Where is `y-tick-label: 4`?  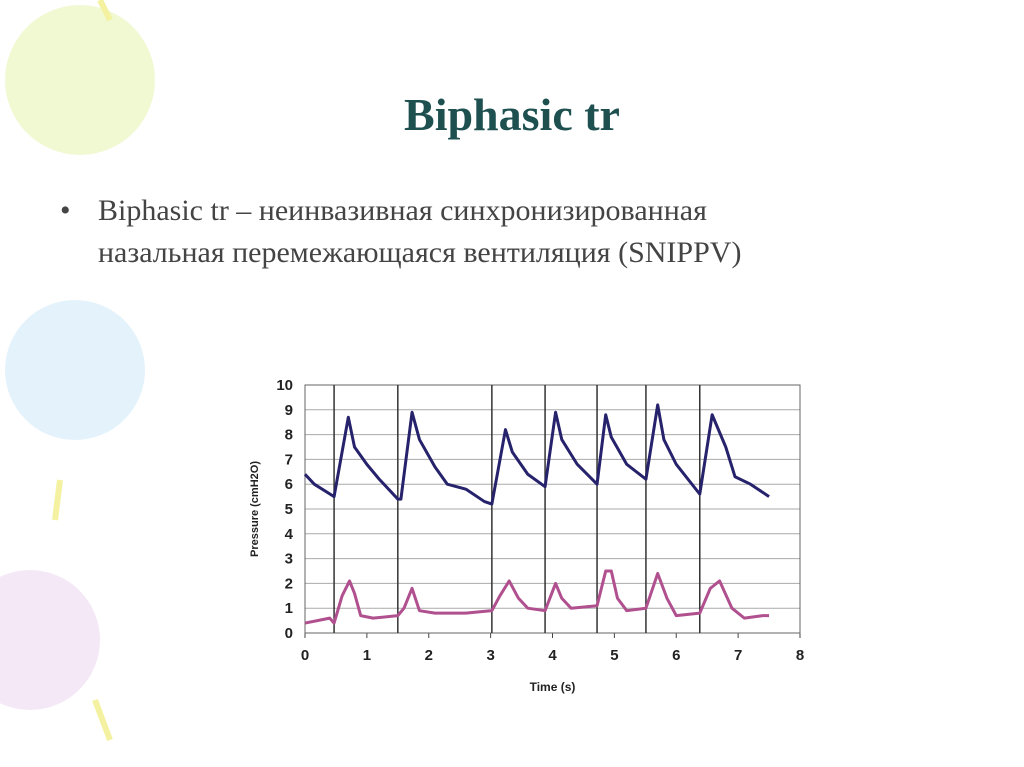 y-tick-label: 4 is located at coordinates (289, 534).